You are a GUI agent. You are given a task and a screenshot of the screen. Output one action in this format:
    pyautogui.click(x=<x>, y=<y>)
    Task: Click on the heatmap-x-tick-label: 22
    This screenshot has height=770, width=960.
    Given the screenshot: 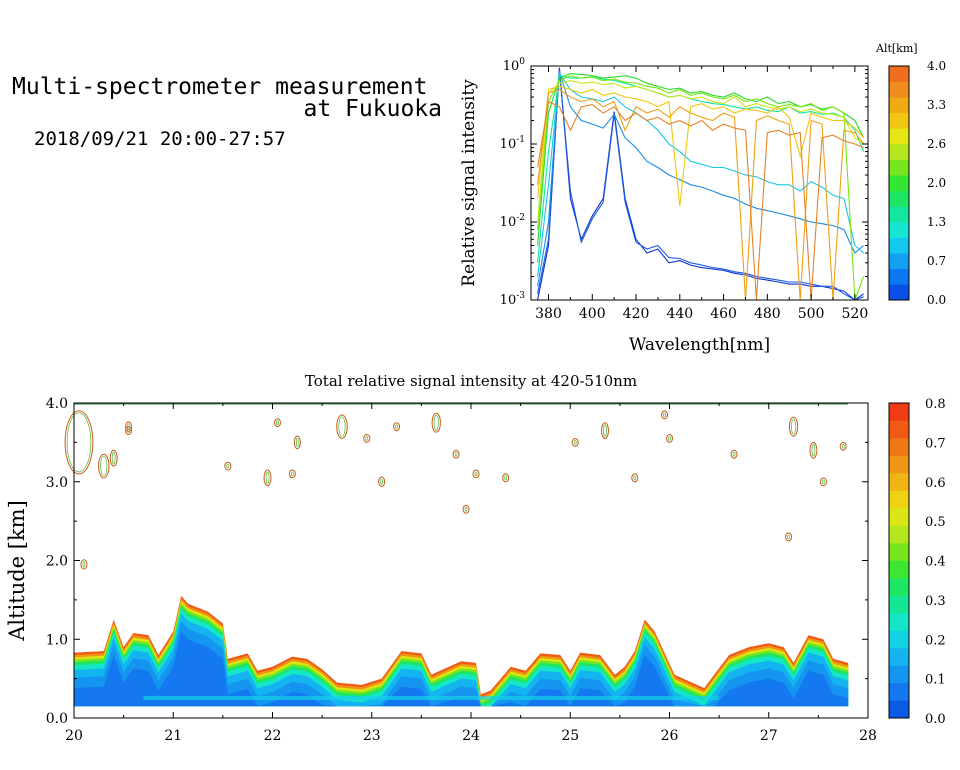 What is the action you would take?
    pyautogui.click(x=273, y=736)
    